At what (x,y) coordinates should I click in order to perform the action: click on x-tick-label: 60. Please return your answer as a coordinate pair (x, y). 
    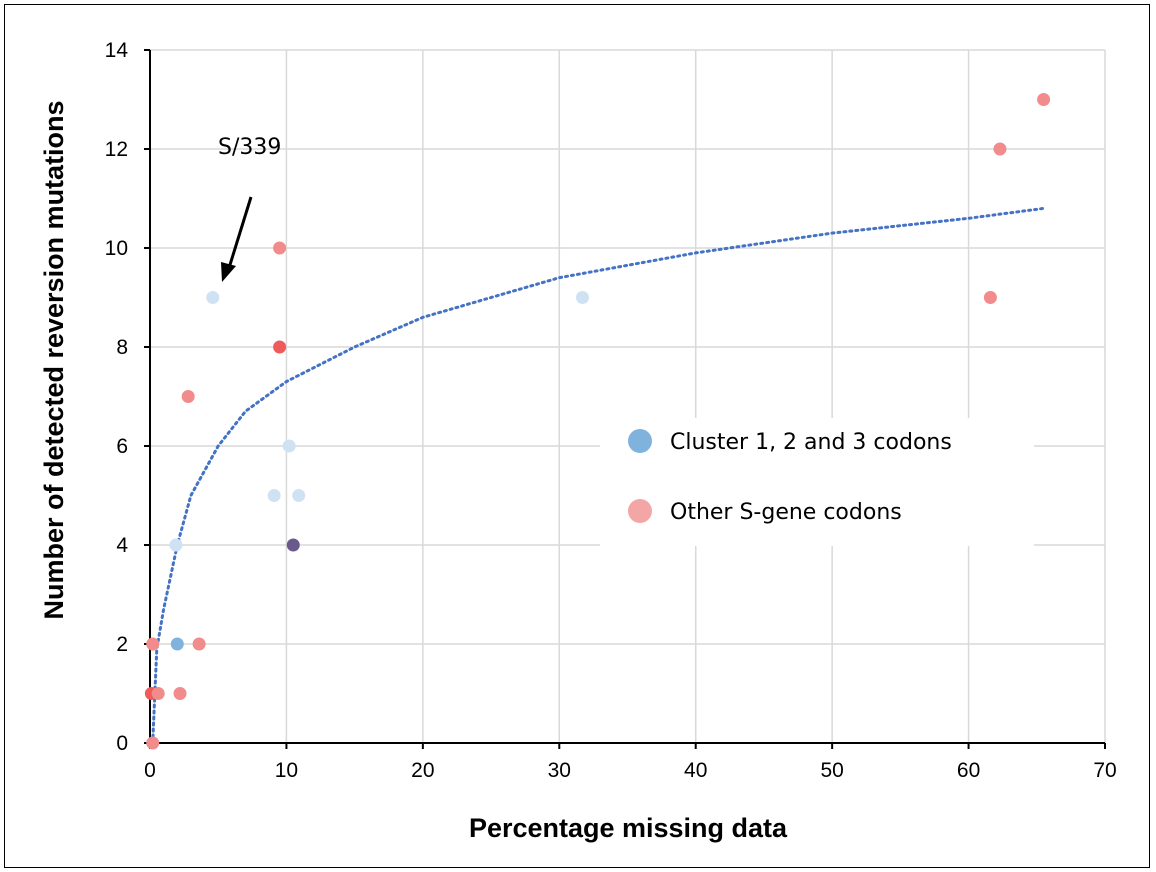
    Looking at the image, I should click on (968, 770).